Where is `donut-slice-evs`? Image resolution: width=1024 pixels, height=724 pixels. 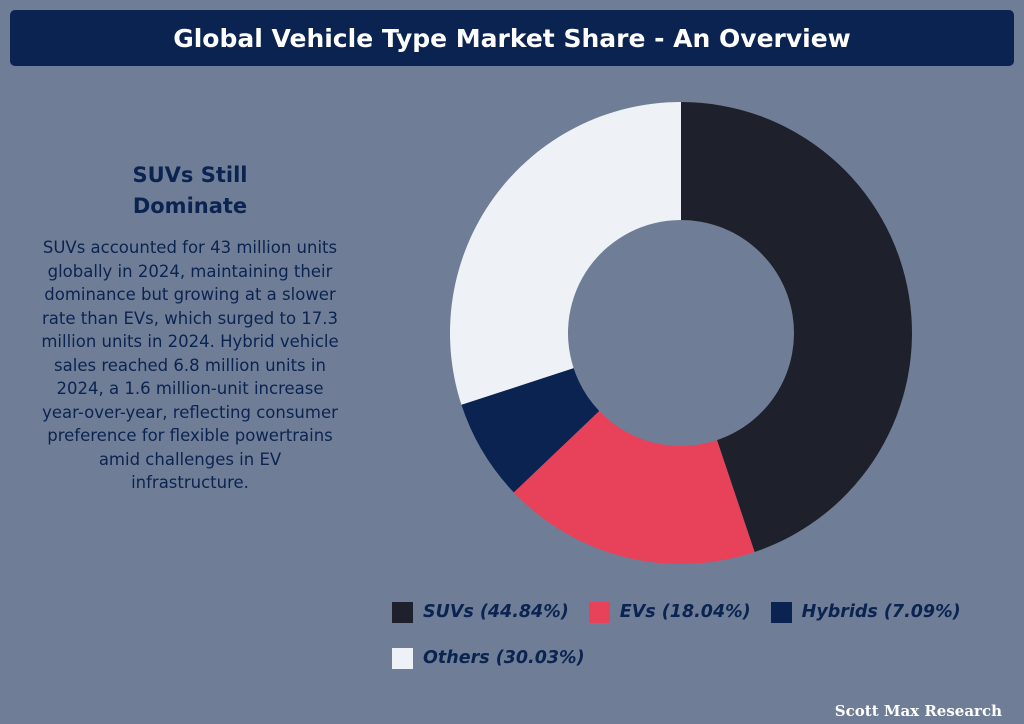
donut-slice-evs is located at coordinates (634, 487).